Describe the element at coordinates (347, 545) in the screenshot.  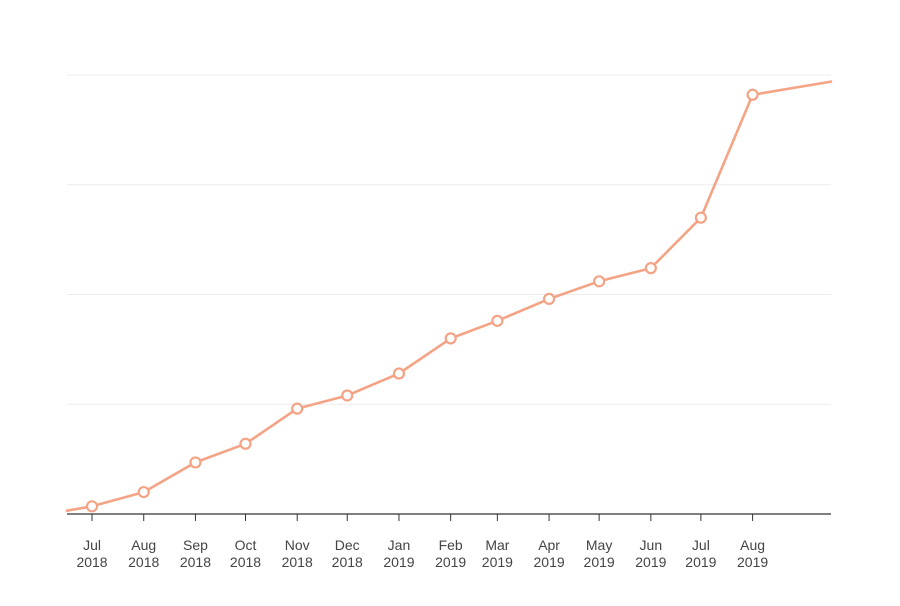
I see `x-tick-month: Dec` at that location.